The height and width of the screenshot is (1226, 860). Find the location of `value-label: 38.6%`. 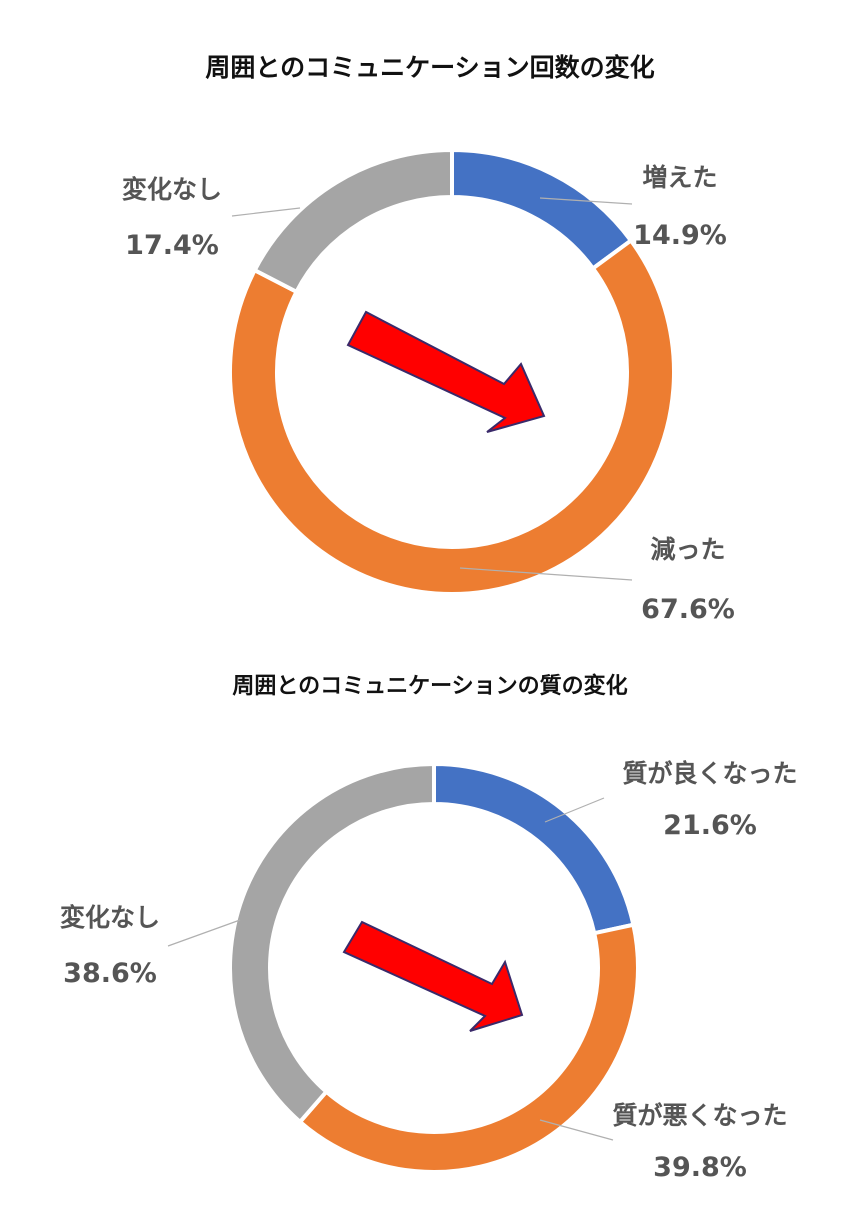

value-label: 38.6% is located at coordinates (110, 973).